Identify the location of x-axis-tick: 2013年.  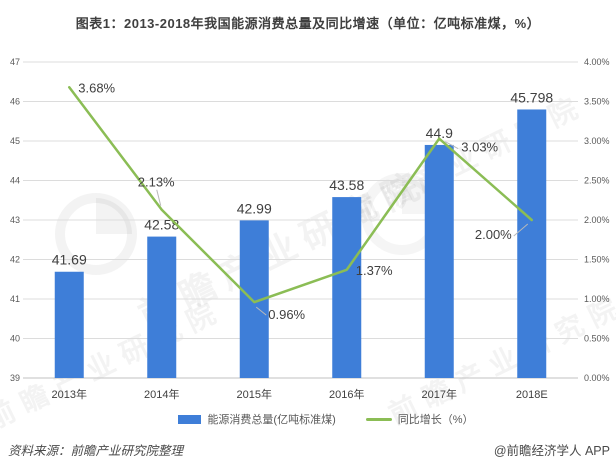
(69, 394).